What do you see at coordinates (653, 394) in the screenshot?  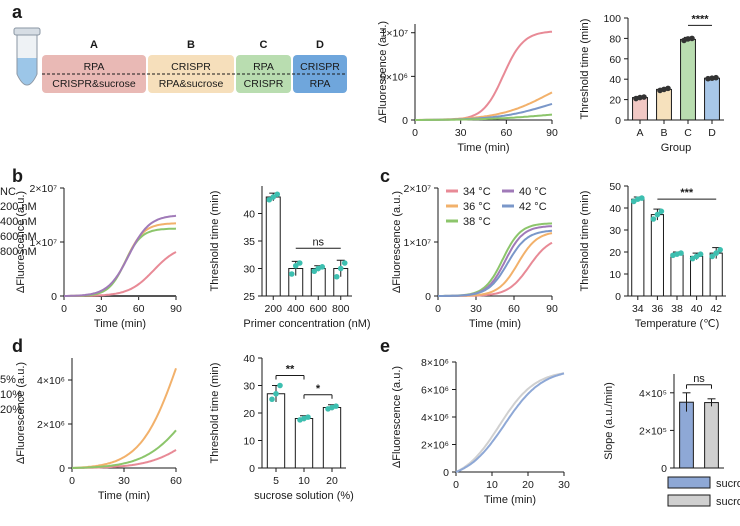 I see `y-tick-label: 4×10⁵` at bounding box center [653, 394].